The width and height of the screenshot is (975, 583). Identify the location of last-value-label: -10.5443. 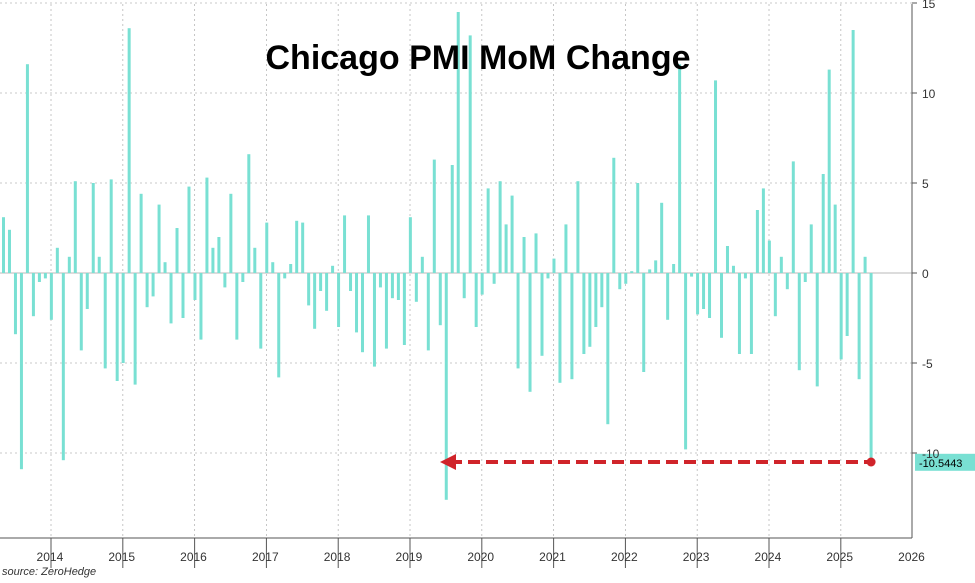
(940, 464).